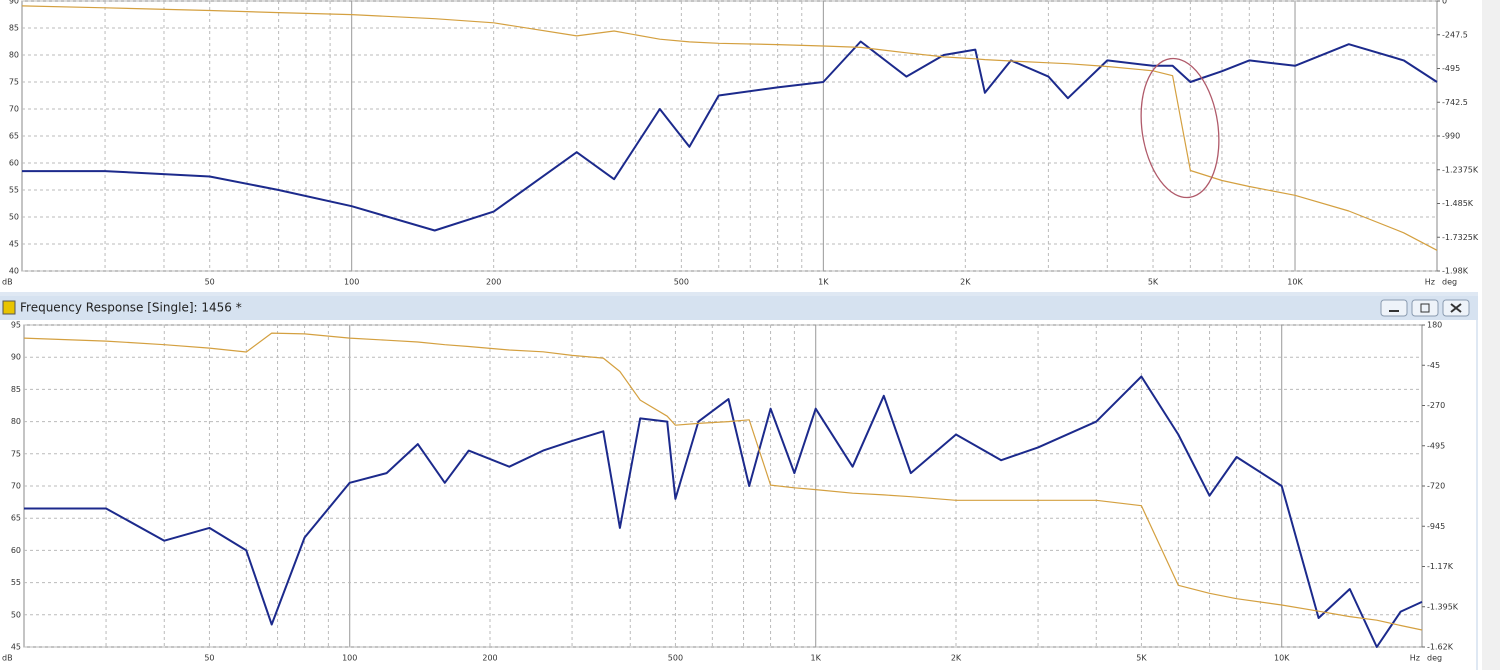  I want to click on y2-tick-label: 180, so click(1434, 325).